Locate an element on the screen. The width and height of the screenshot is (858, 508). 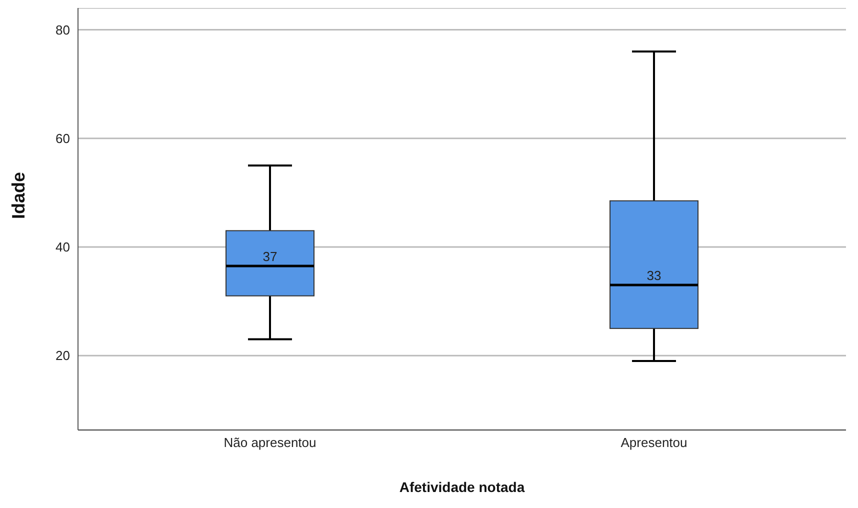
text: 37 is located at coordinates (270, 256).